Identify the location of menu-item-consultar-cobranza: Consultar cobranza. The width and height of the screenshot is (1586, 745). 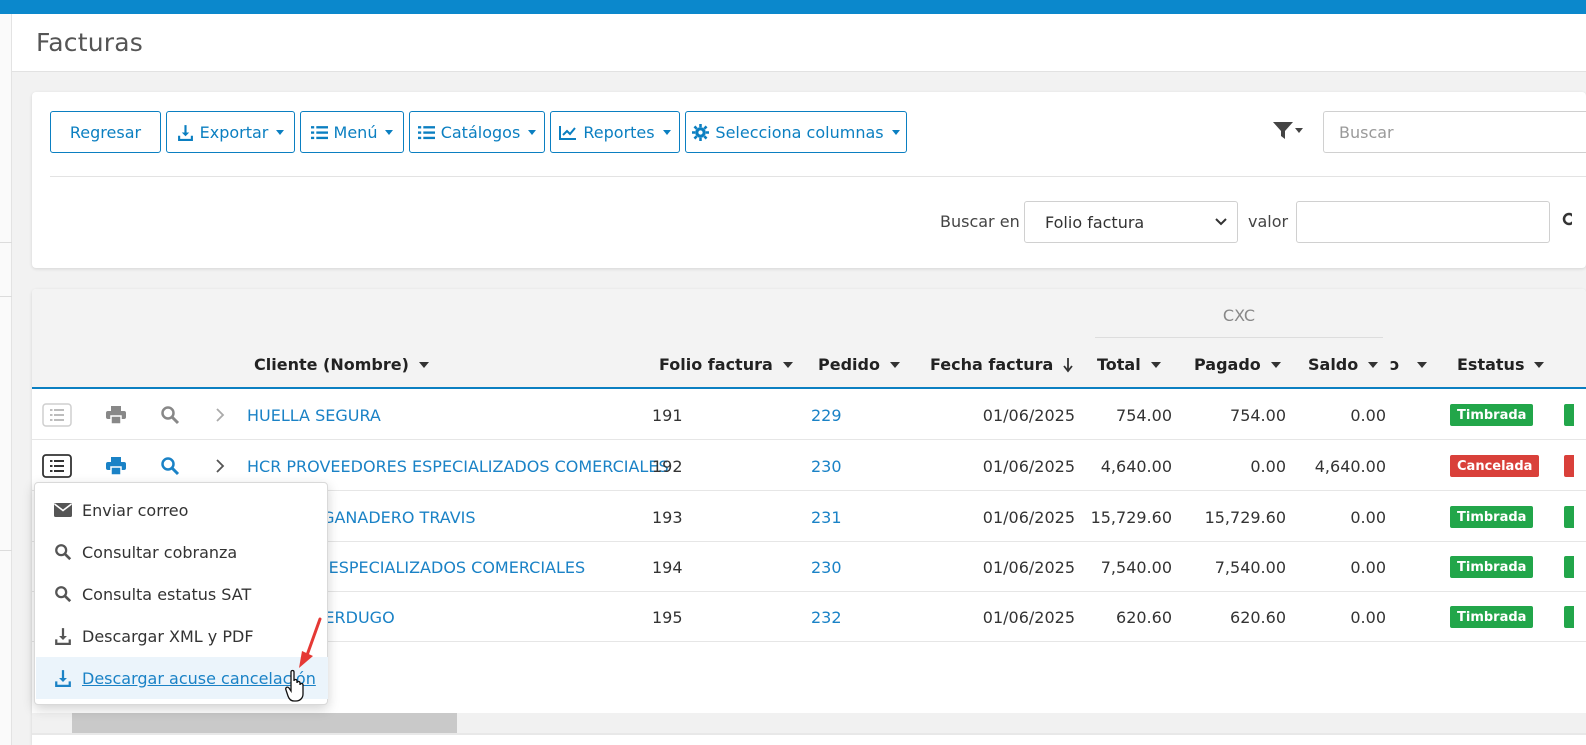
(182, 552).